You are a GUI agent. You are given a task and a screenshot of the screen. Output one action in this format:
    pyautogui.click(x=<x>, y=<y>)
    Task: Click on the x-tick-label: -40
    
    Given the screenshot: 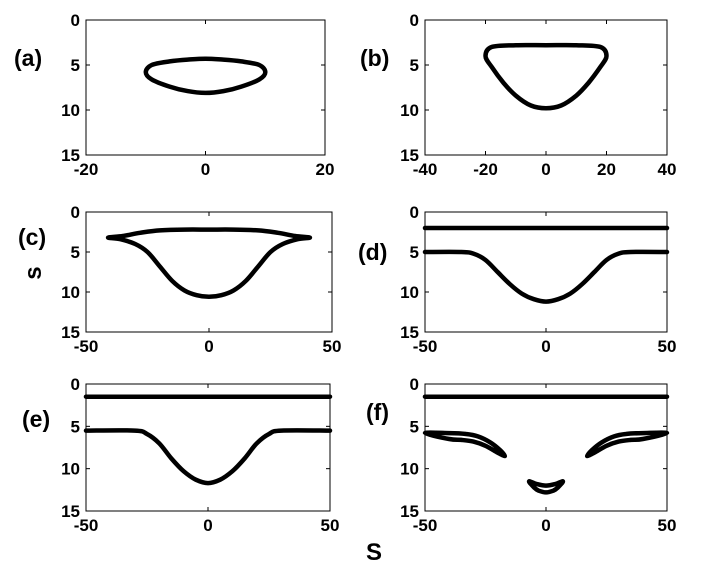 What is the action you would take?
    pyautogui.click(x=425, y=169)
    